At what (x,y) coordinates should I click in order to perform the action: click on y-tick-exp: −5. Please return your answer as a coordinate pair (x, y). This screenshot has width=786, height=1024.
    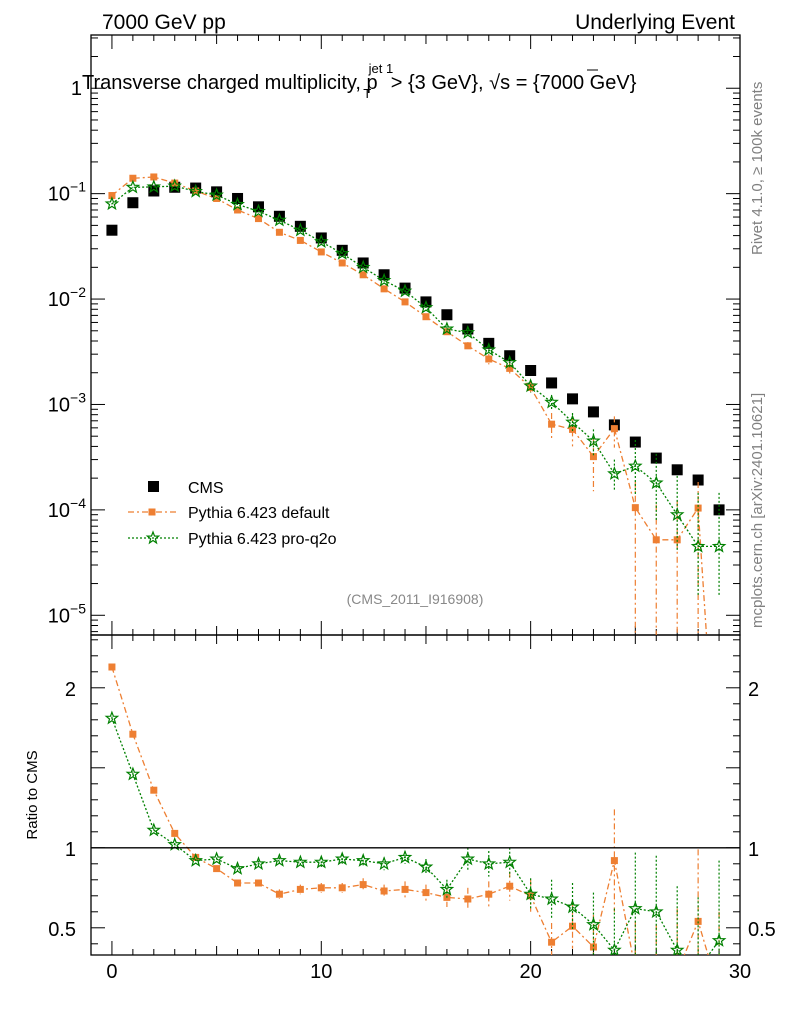
    Looking at the image, I should click on (78, 608).